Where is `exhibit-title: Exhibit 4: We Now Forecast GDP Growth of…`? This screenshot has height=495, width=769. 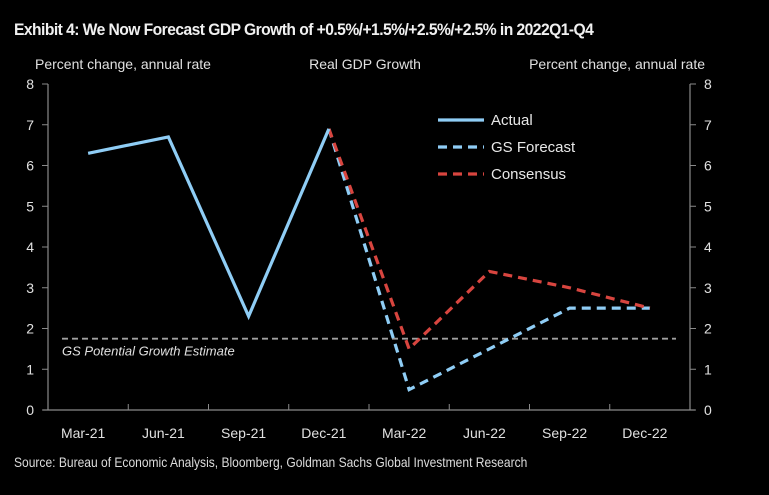
exhibit-title: Exhibit 4: We Now Forecast GDP Growth of… is located at coordinates (304, 29).